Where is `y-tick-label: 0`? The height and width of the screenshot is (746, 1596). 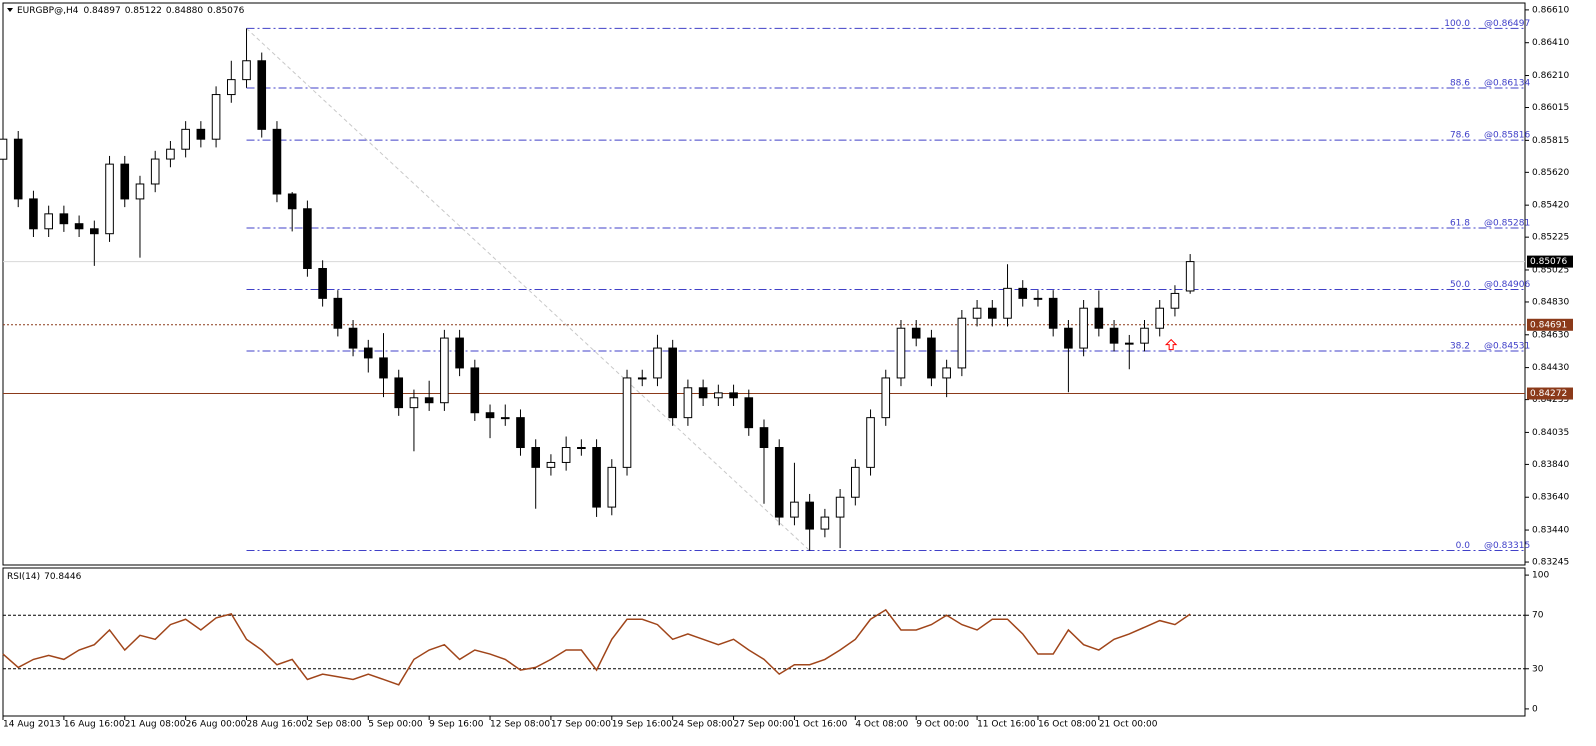
y-tick-label: 0 is located at coordinates (1535, 709).